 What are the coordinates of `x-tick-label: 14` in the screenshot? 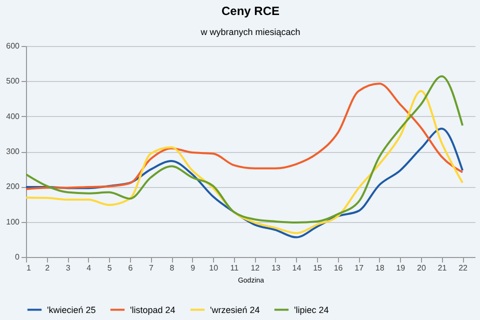 It's located at (297, 268).